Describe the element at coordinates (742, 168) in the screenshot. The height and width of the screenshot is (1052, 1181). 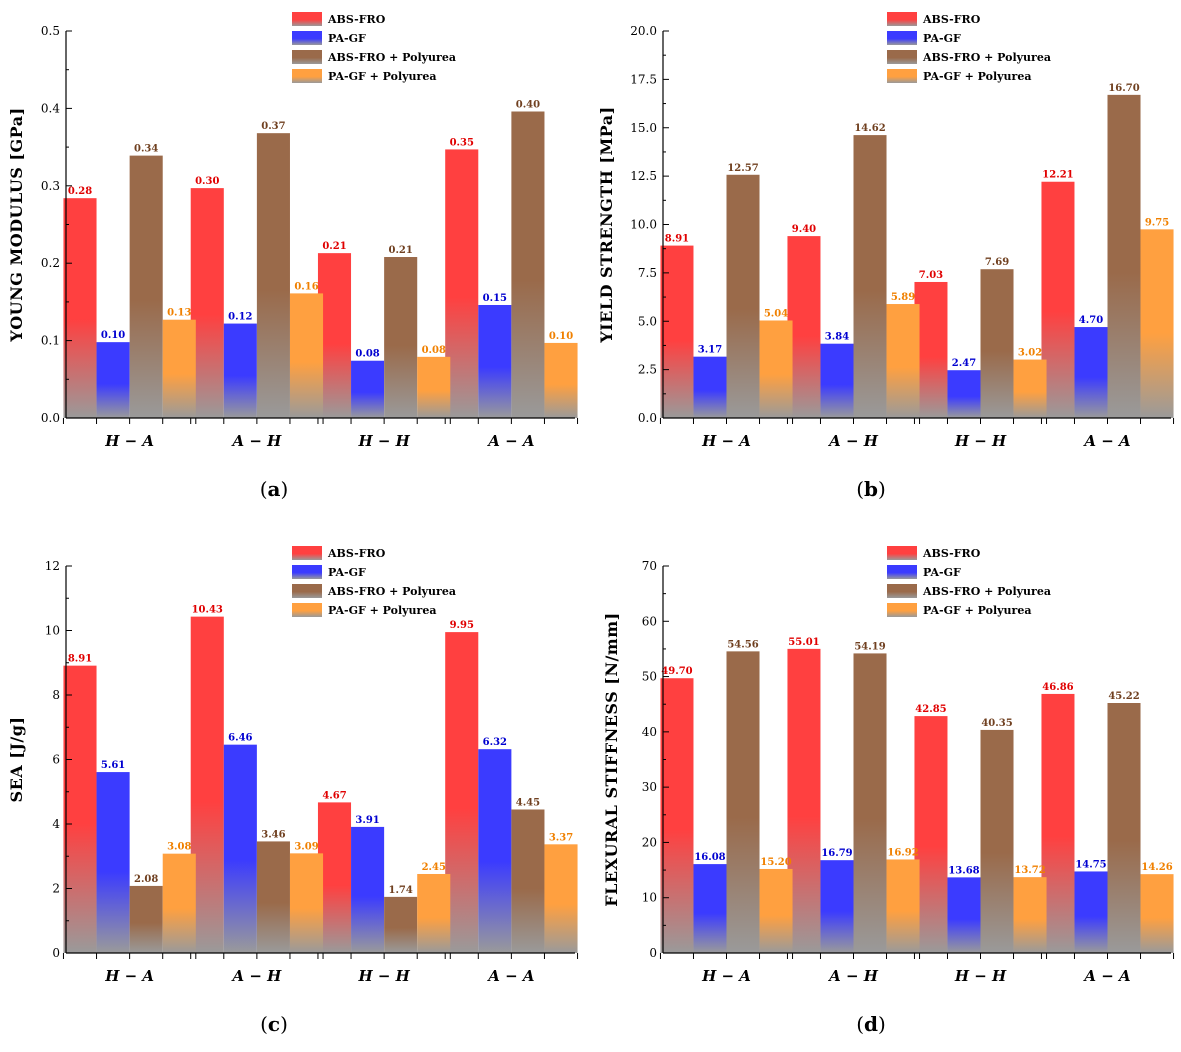
I see `data-label: 12.57` at that location.